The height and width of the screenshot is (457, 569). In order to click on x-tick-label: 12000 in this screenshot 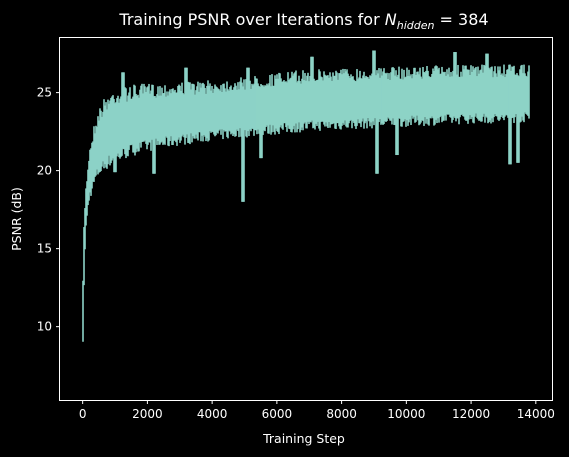, I will do `click(471, 414)`.